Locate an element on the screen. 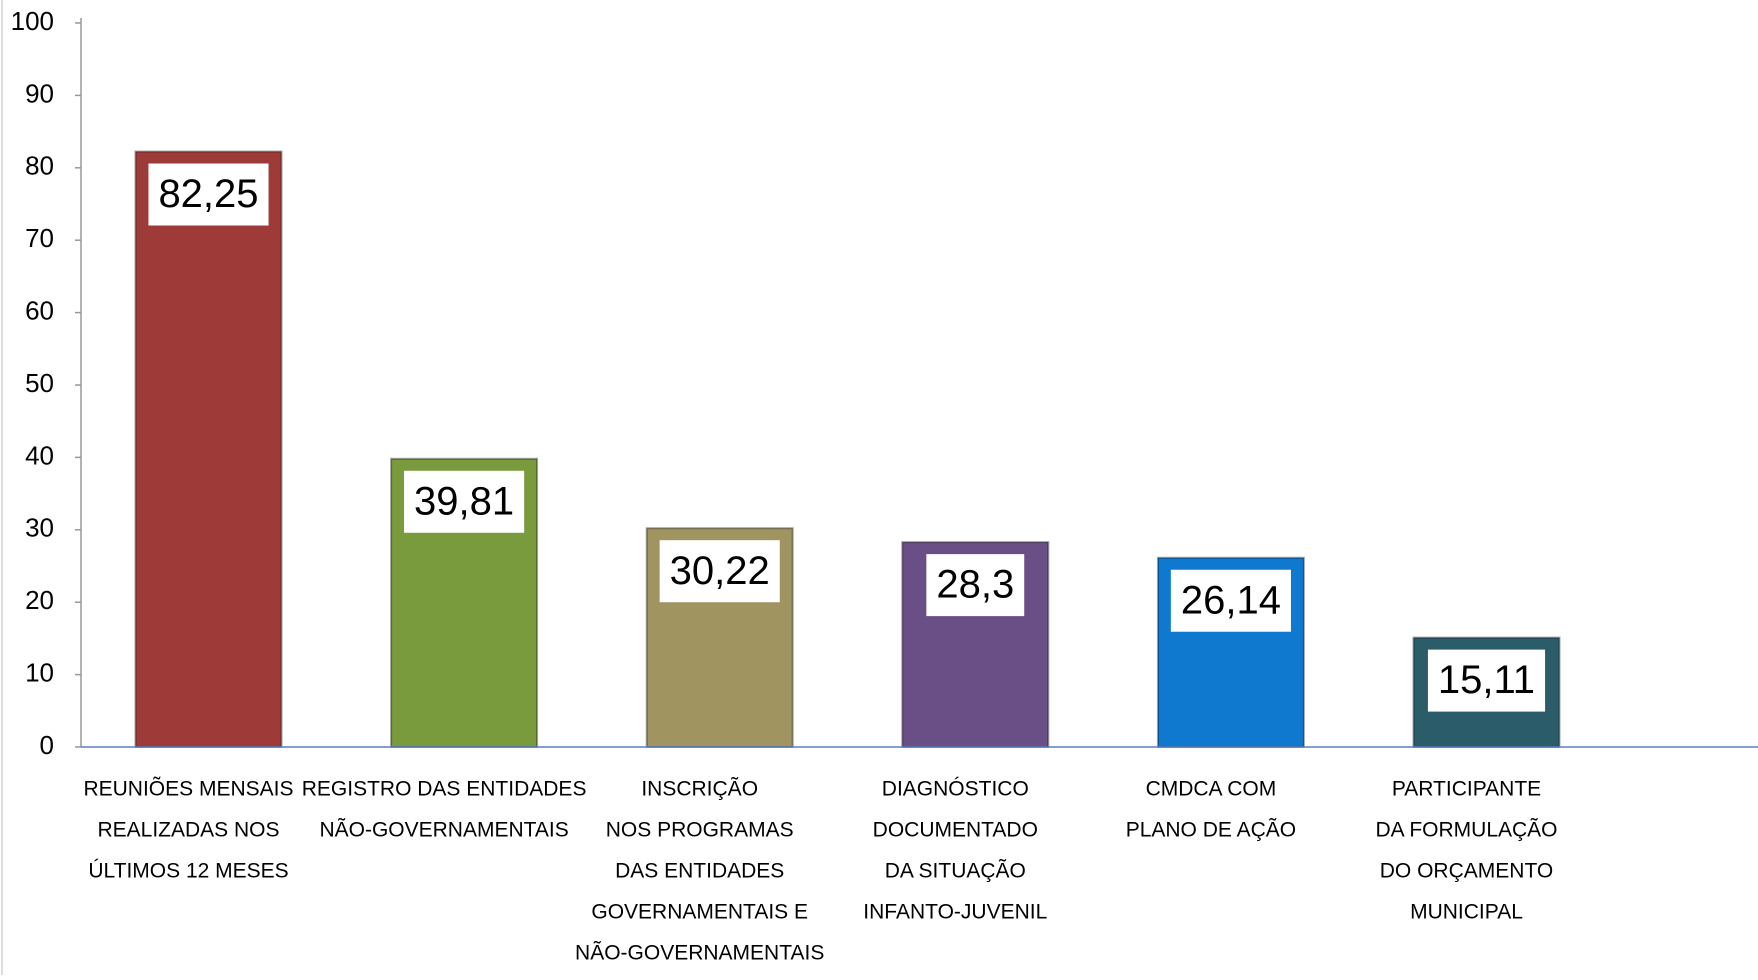 The height and width of the screenshot is (980, 1758). bar is located at coordinates (208, 449).